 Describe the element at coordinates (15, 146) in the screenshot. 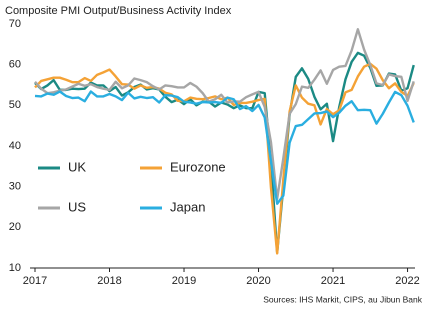

I see `y-tick-label: 40` at that location.